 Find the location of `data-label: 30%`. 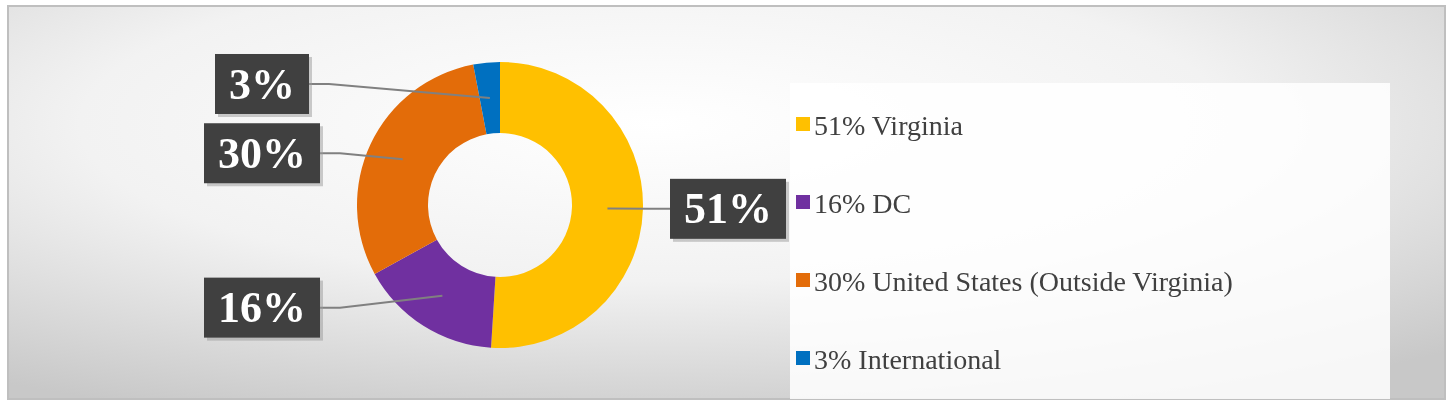

data-label: 30% is located at coordinates (262, 153).